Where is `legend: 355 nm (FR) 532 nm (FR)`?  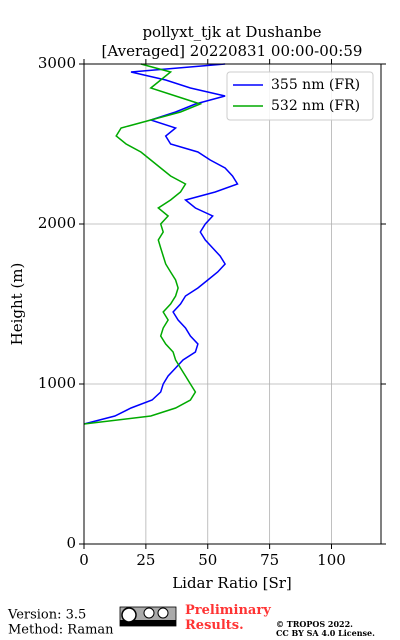 legend: 355 nm (FR) 532 nm (FR) is located at coordinates (300, 96).